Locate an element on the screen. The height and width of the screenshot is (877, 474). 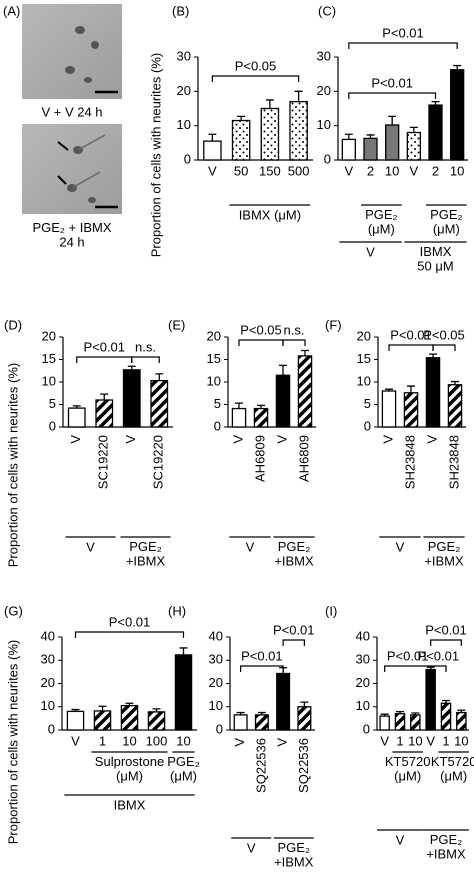
arrow is located at coordinates (63, 163).